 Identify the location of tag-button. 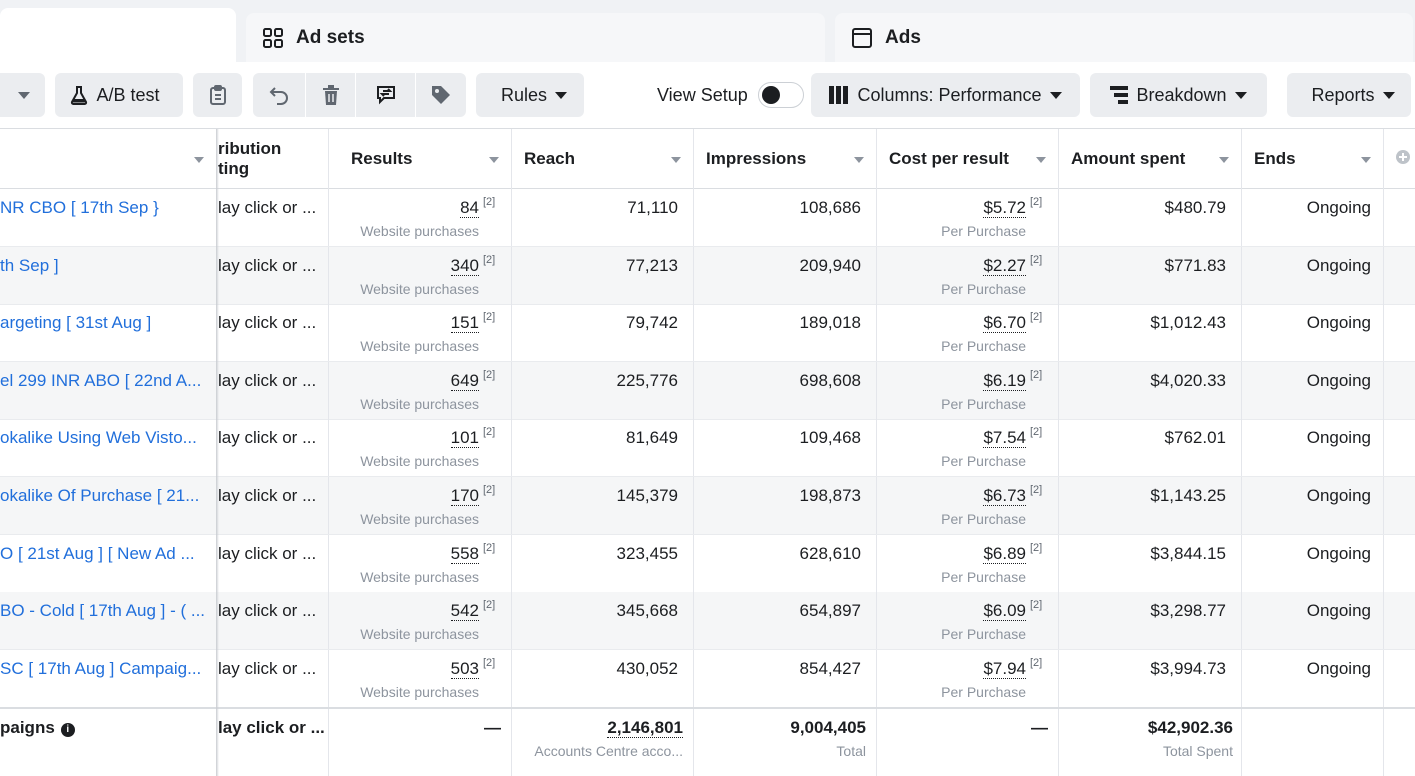
(441, 95).